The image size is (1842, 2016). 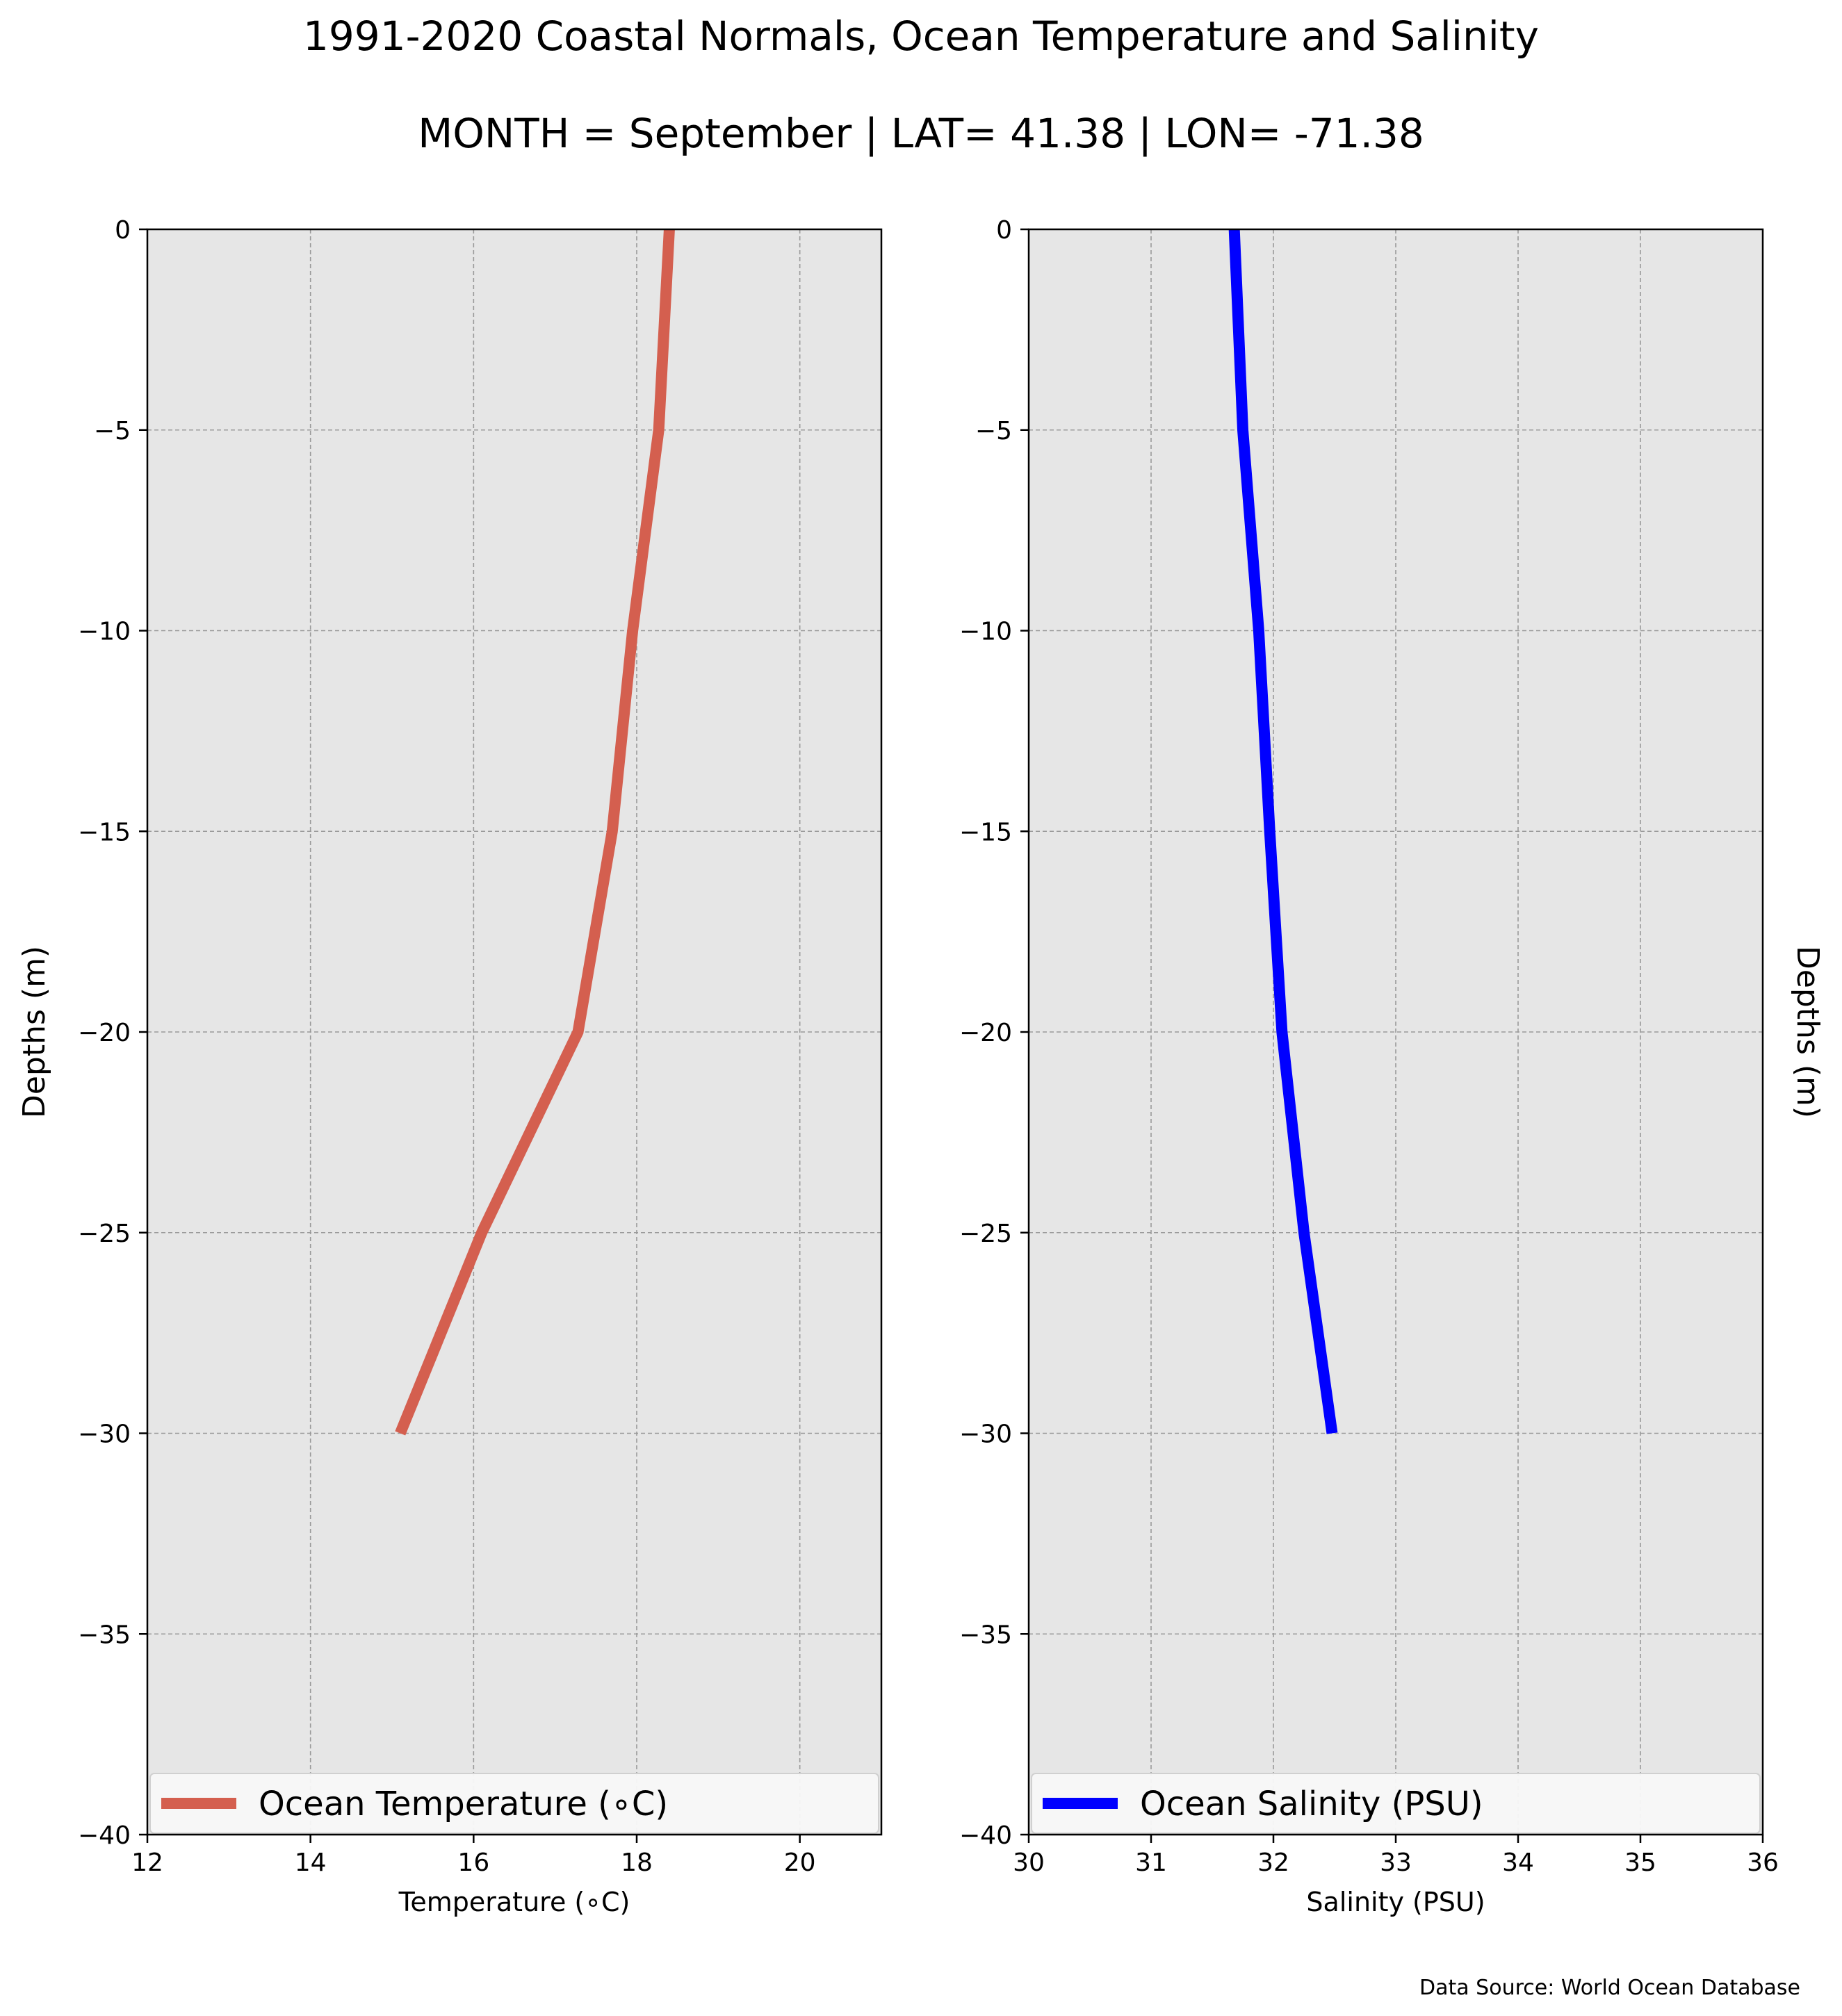 I want to click on temperature-xtick-label: 18, so click(x=637, y=1863).